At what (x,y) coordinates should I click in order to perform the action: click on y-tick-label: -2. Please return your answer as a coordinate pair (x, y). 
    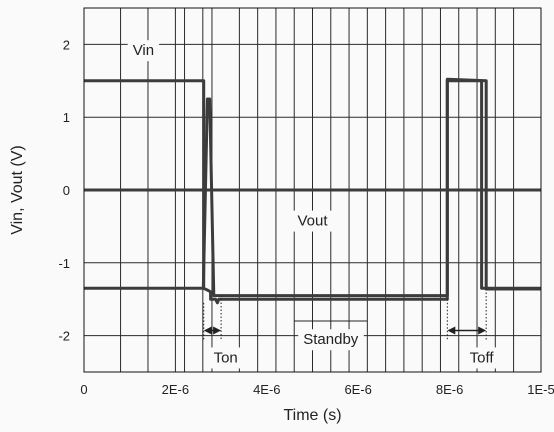
    Looking at the image, I should click on (64, 336).